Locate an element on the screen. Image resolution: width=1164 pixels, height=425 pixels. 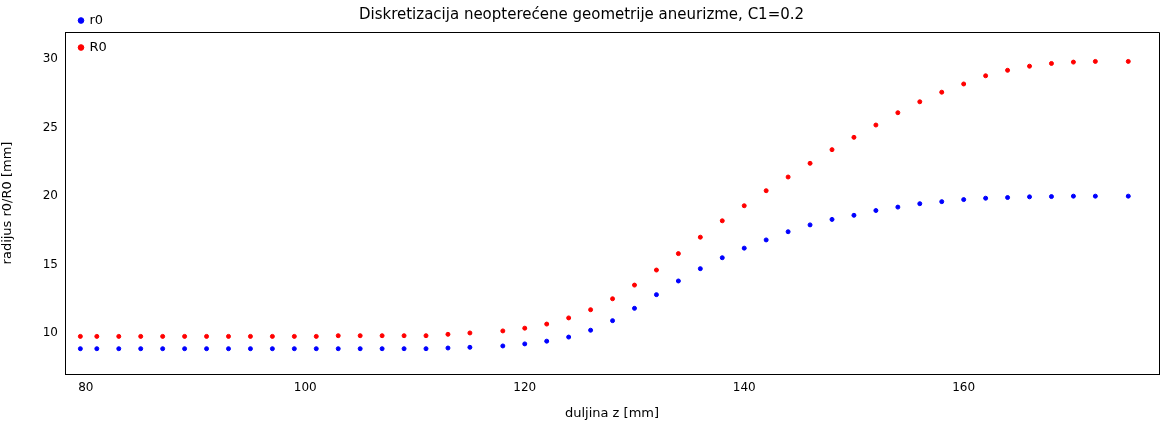
legend-label: R0 is located at coordinates (98, 46).